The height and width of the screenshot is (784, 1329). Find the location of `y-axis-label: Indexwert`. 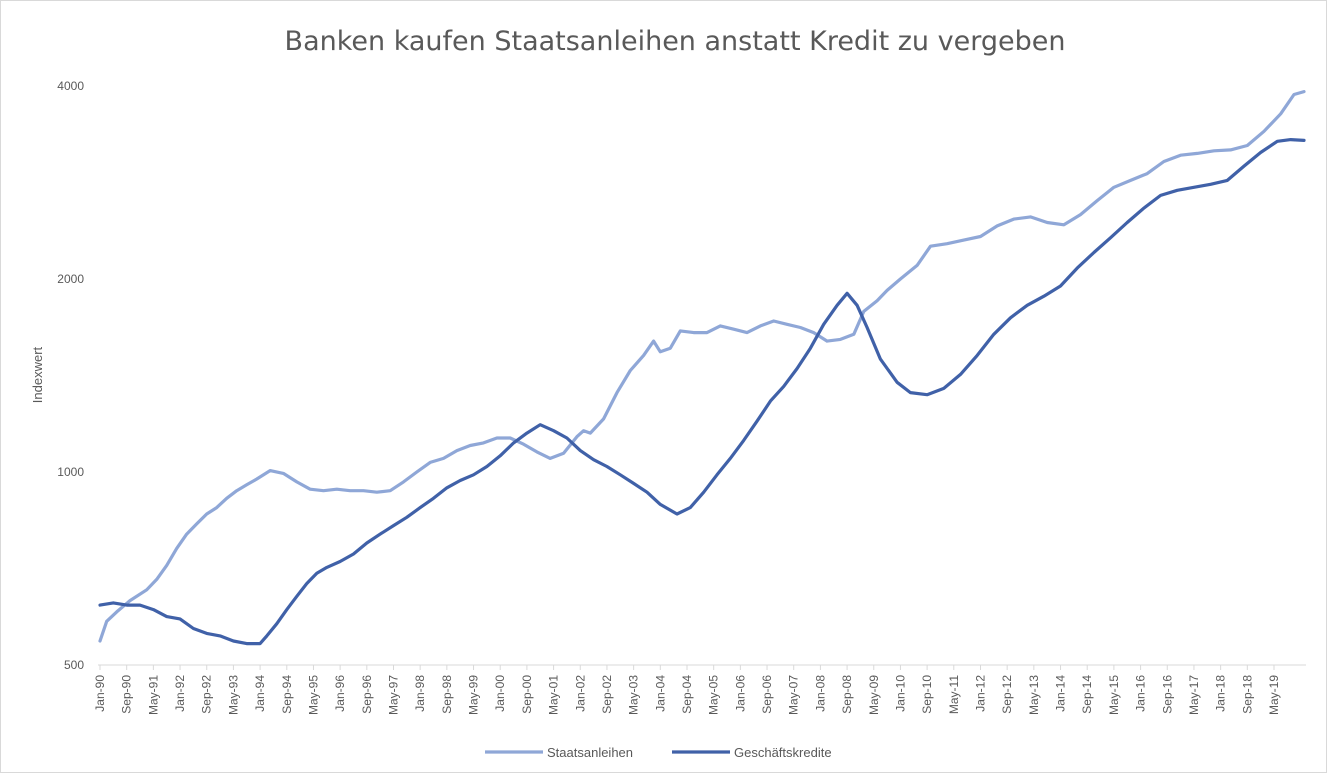

y-axis-label: Indexwert is located at coordinates (37, 374).